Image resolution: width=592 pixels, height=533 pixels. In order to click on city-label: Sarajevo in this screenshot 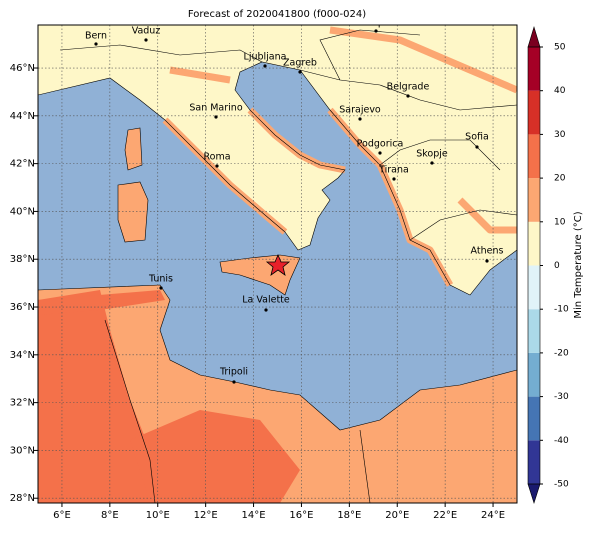, I will do `click(360, 110)`.